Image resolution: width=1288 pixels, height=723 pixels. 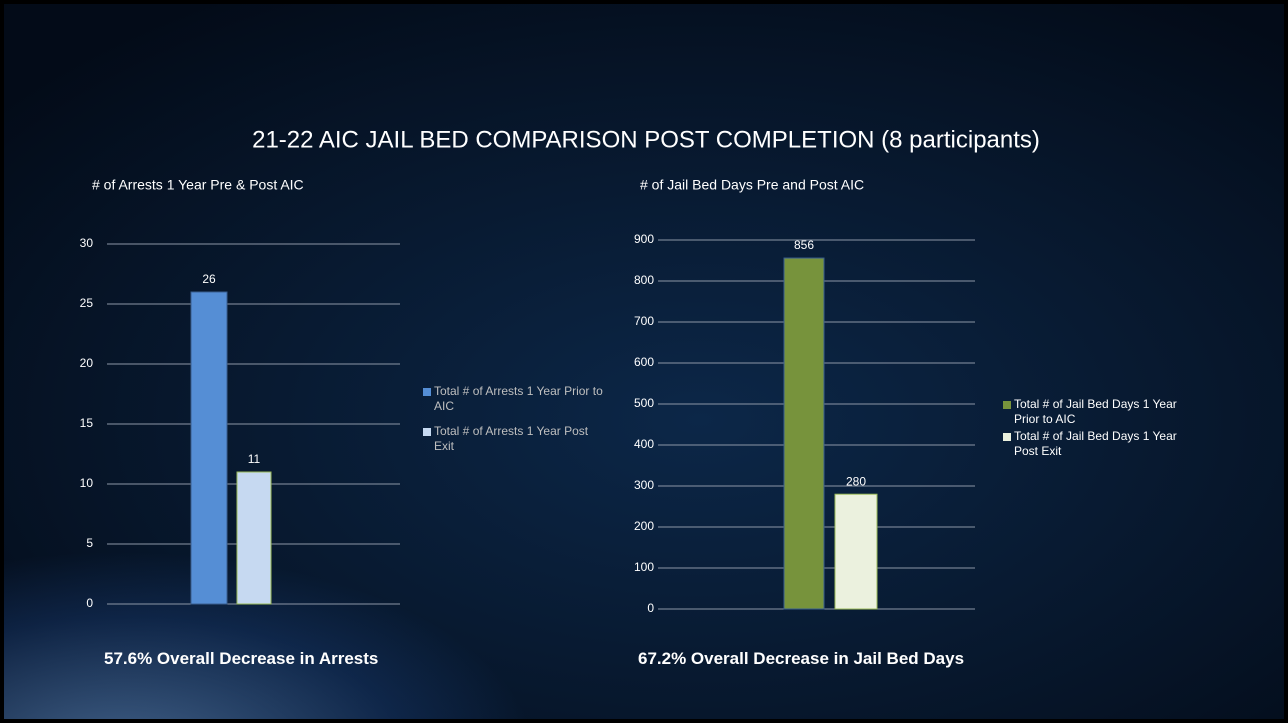 What do you see at coordinates (644, 362) in the screenshot?
I see `y-tick-label: 600` at bounding box center [644, 362].